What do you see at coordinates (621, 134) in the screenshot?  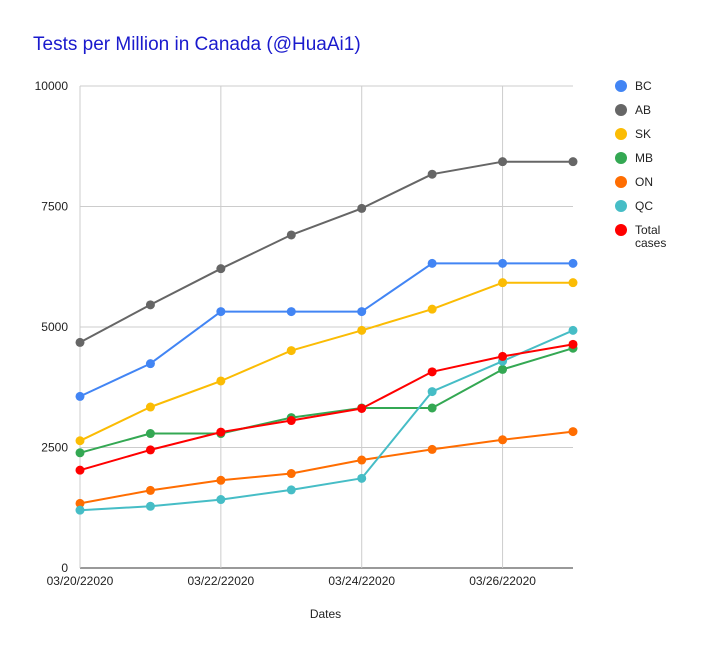 I see `legend-marker-sk` at bounding box center [621, 134].